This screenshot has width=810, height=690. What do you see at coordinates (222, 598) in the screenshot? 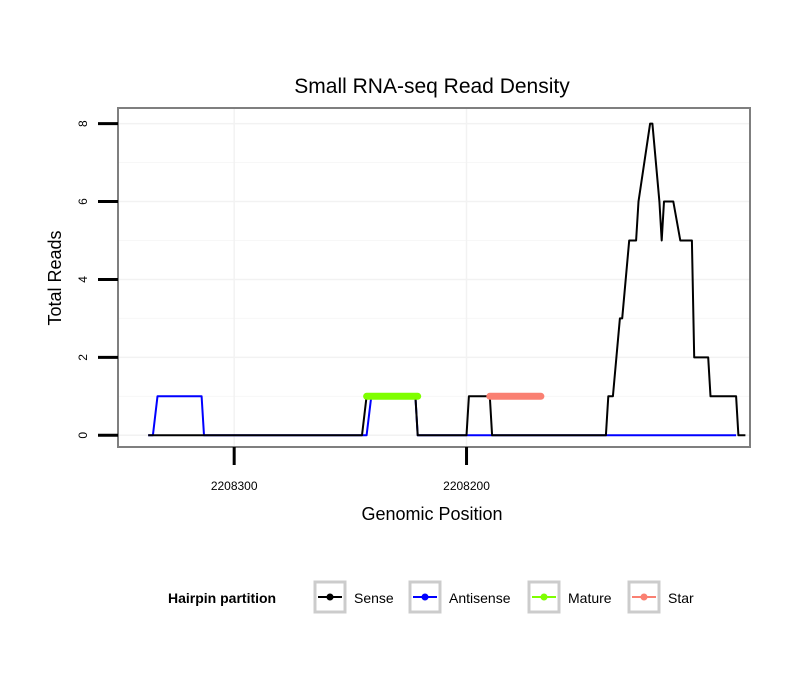
I see `legend-title: Hairpin partition` at bounding box center [222, 598].